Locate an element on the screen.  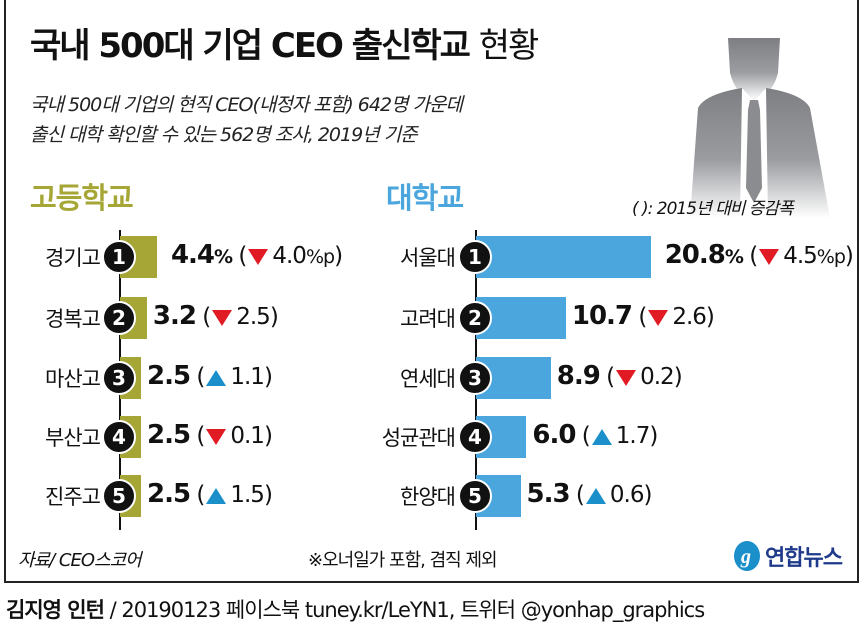
value-number: 10.7 is located at coordinates (602, 316).